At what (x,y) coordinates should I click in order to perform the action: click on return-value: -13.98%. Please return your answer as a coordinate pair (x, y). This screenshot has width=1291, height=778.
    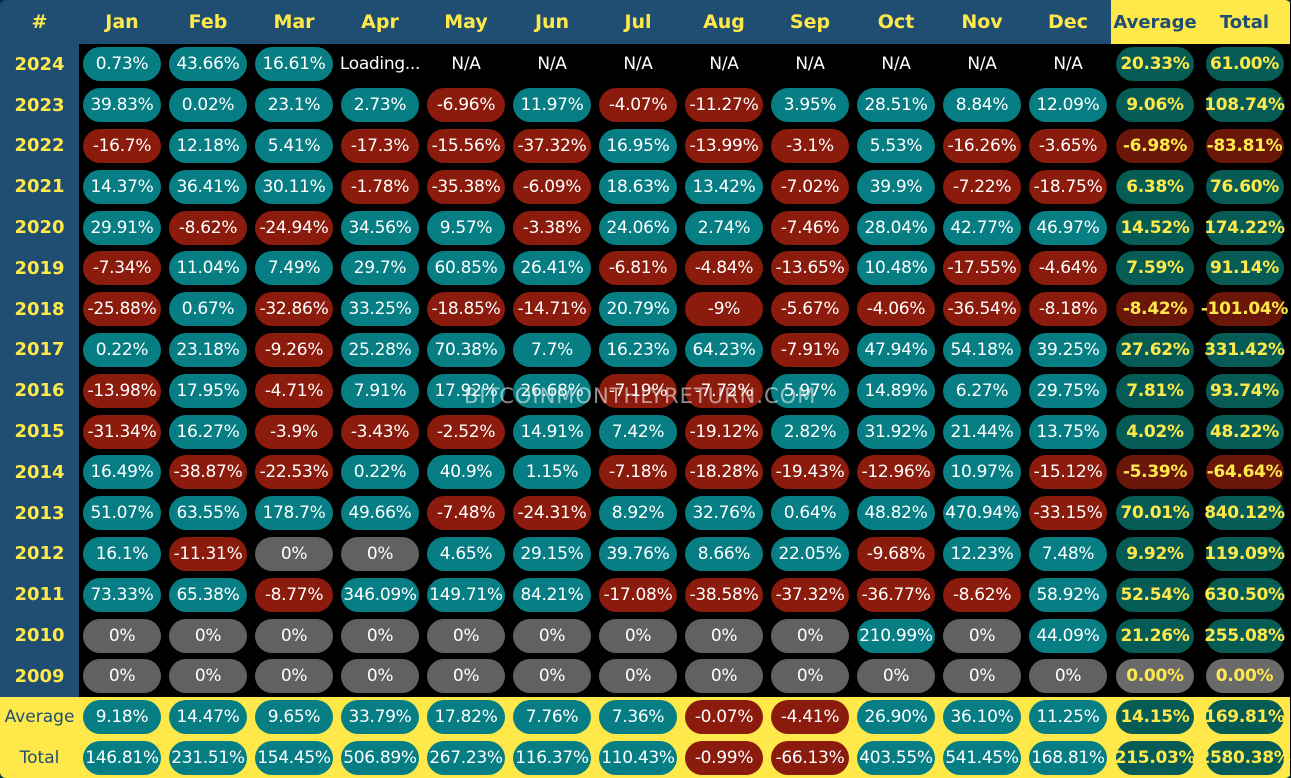
    Looking at the image, I should click on (122, 390).